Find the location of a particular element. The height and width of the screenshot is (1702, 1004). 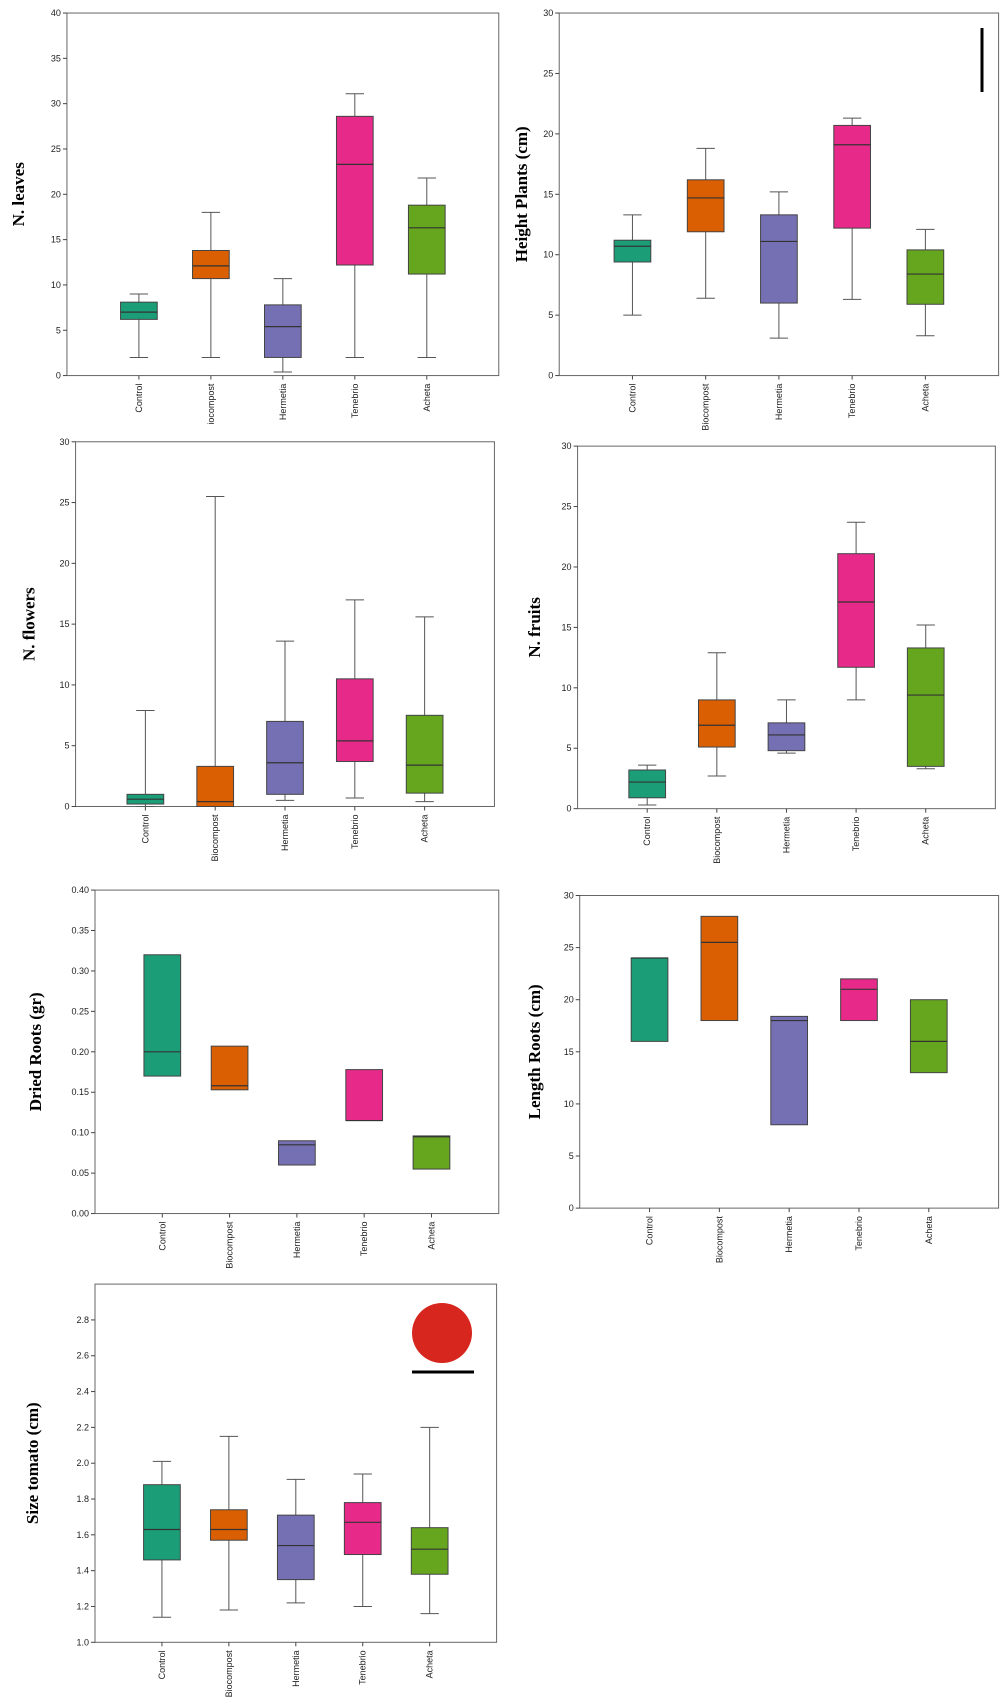

y-tick-label: 0.40 is located at coordinates (80, 890).